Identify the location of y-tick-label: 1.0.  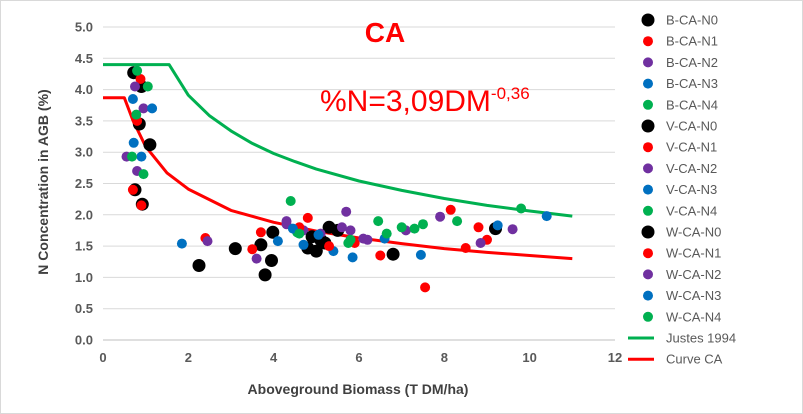
(84, 277).